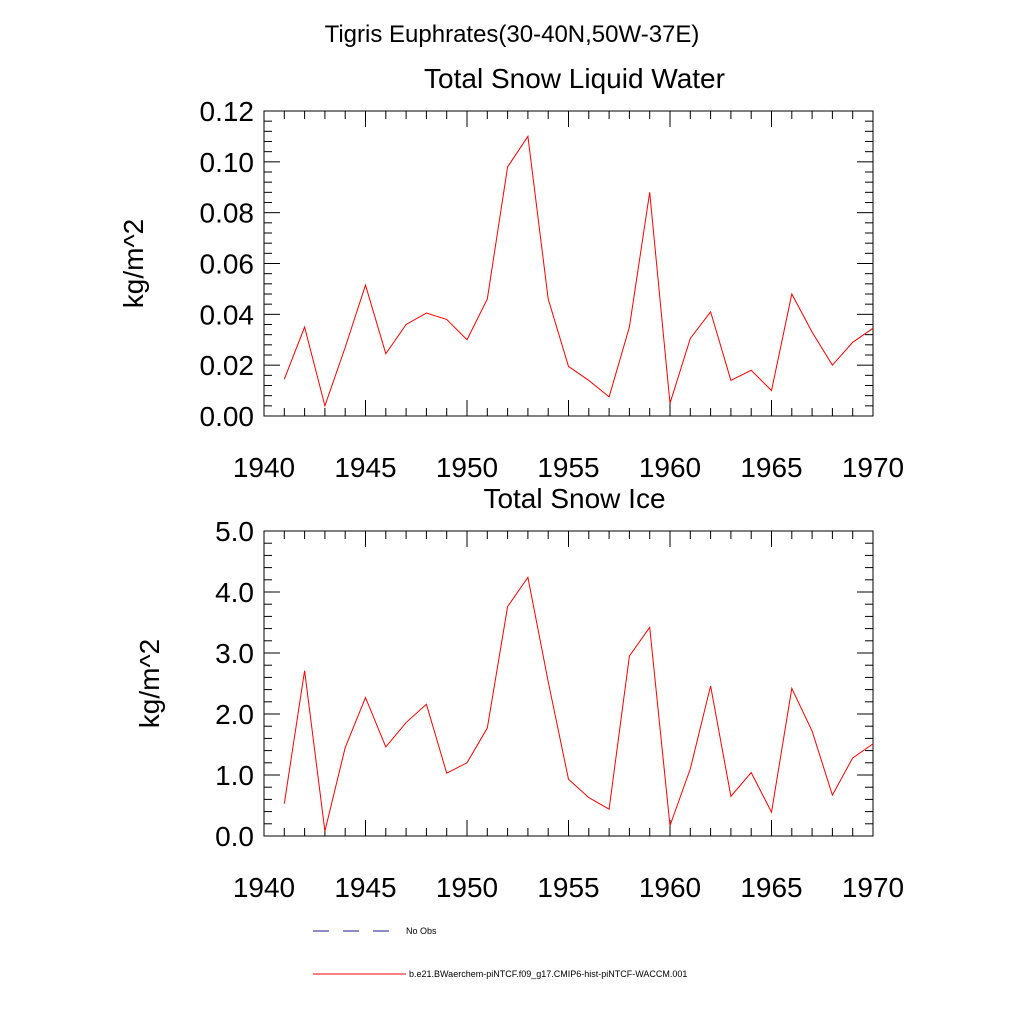 The width and height of the screenshot is (1024, 1024). What do you see at coordinates (234, 836) in the screenshot?
I see `y-tick-label: 0.0` at bounding box center [234, 836].